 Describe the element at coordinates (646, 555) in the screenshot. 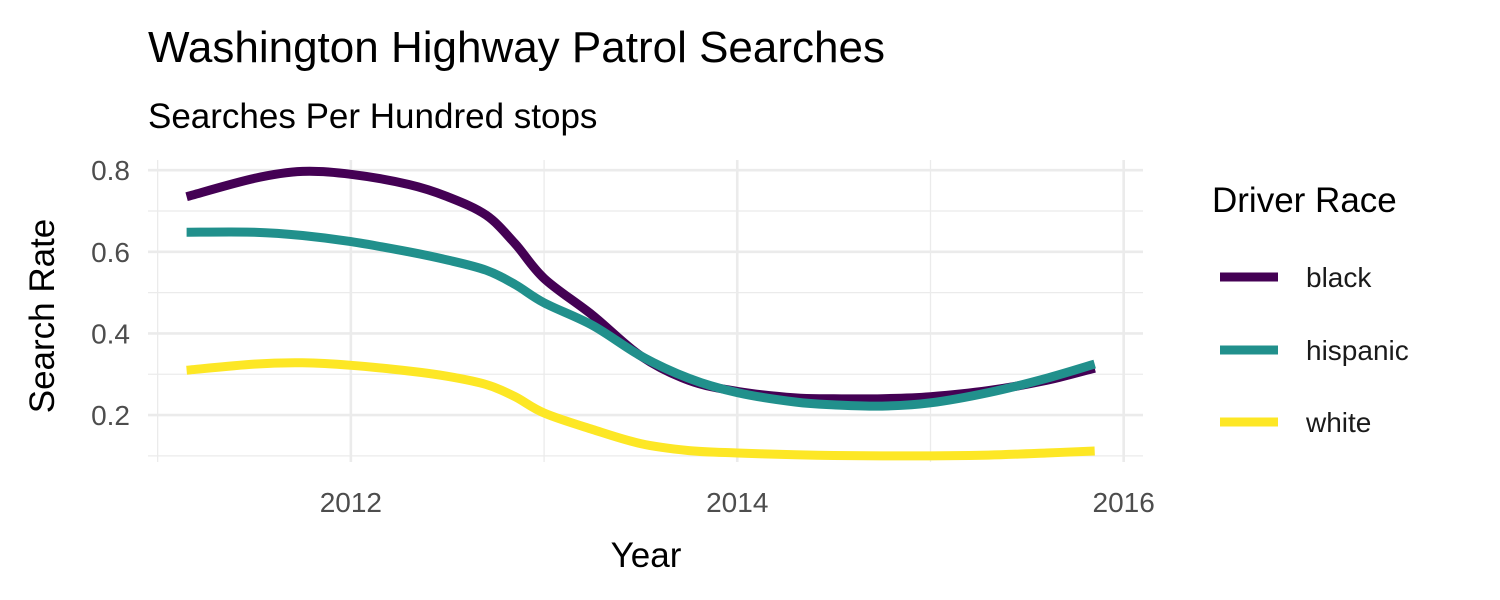

I see `x-axis-title: Year` at that location.